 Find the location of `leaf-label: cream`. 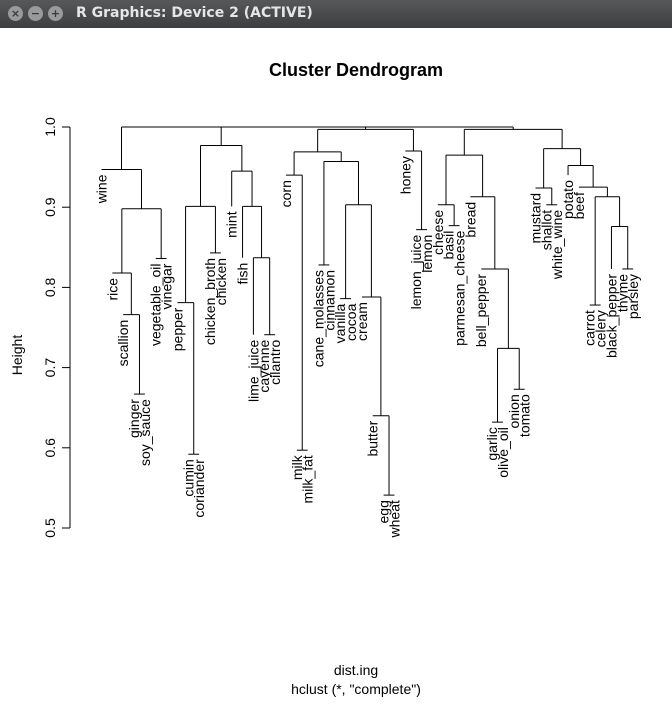

leaf-label: cream is located at coordinates (362, 321).